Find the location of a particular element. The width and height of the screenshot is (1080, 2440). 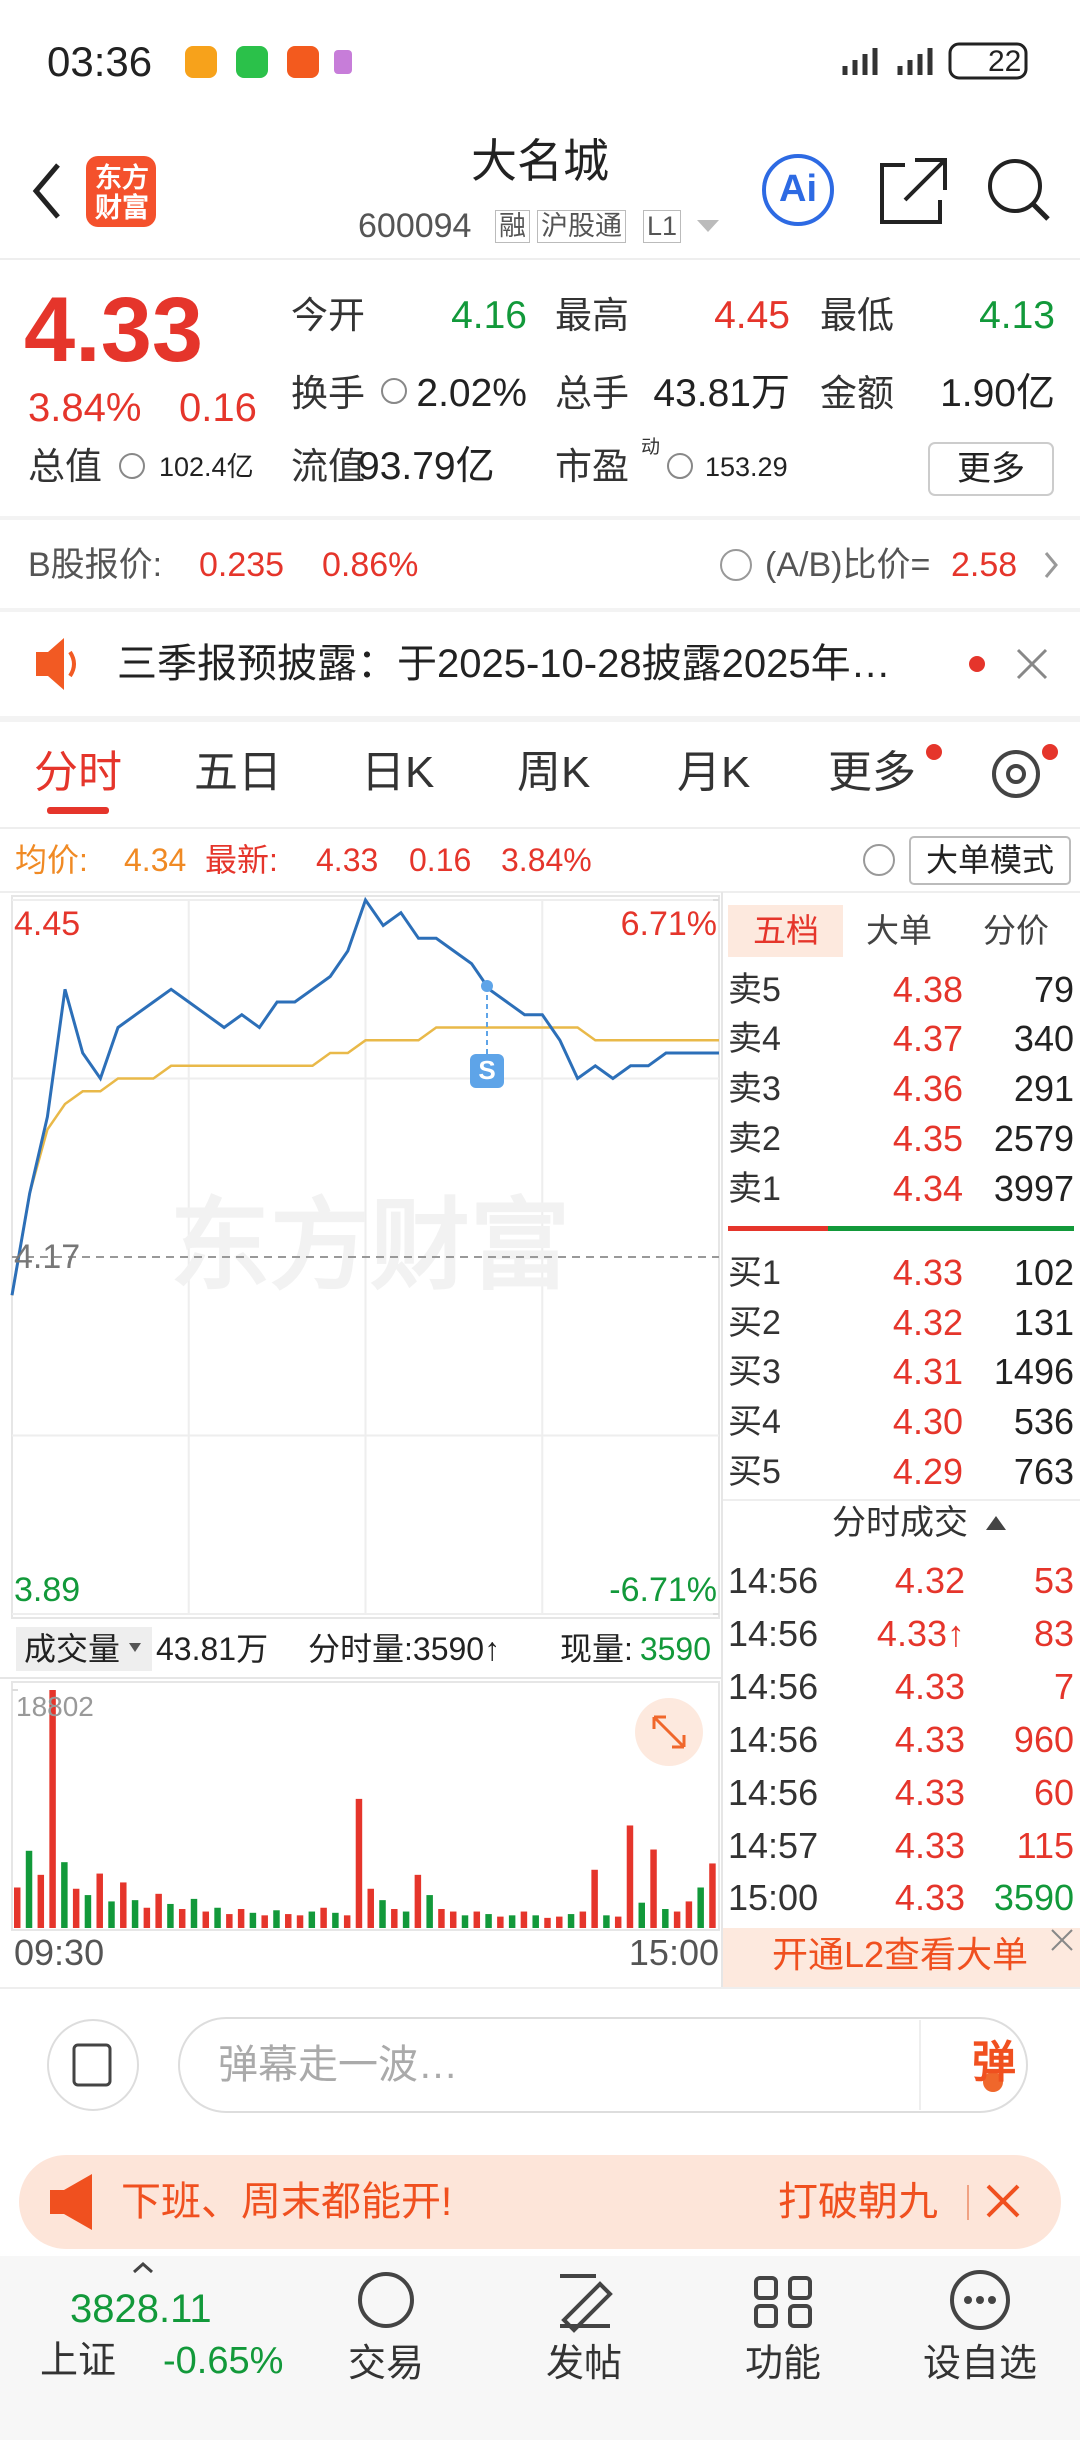

stock-name: 大名城 is located at coordinates (540, 161).